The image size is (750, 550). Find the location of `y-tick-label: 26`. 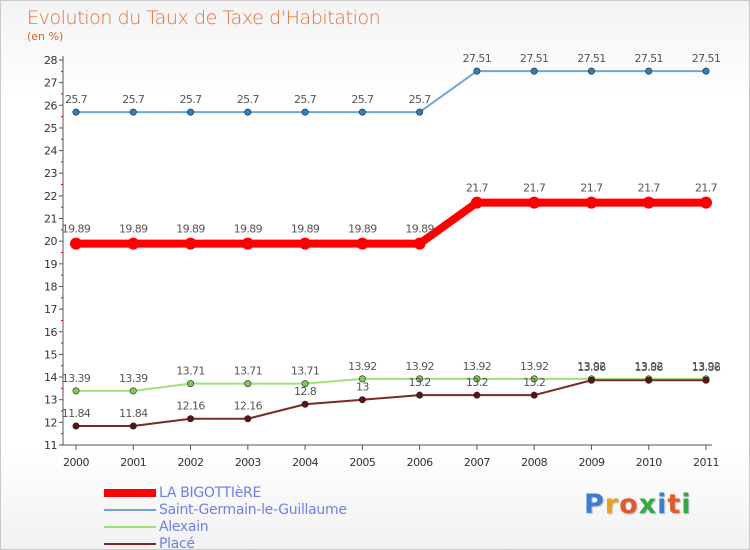

y-tick-label: 26 is located at coordinates (50, 105).